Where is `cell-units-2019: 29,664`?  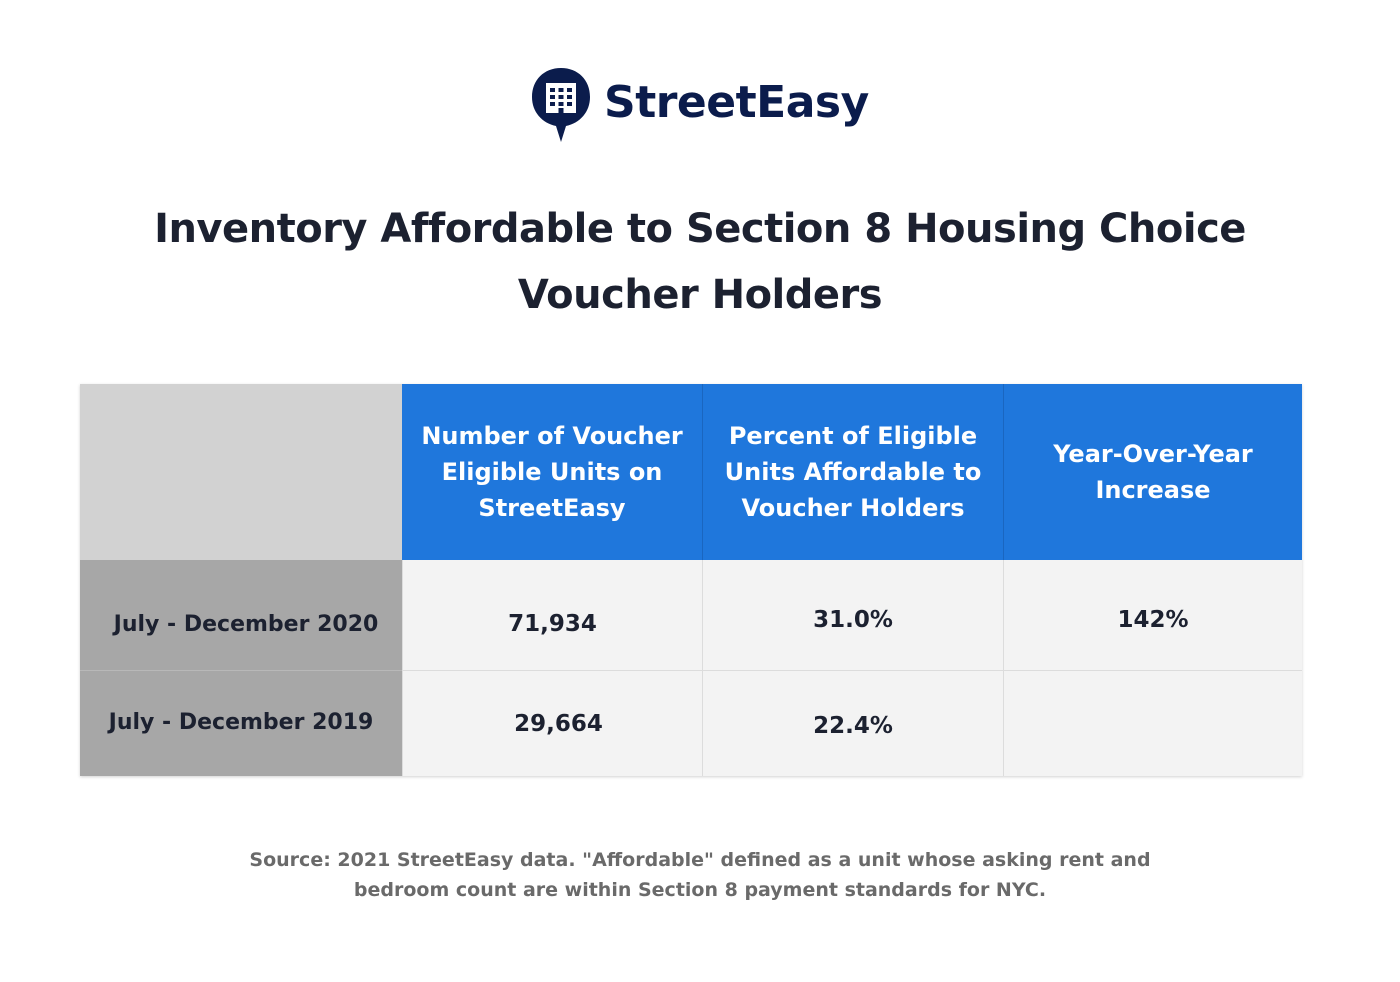 cell-units-2019: 29,664 is located at coordinates (552, 723).